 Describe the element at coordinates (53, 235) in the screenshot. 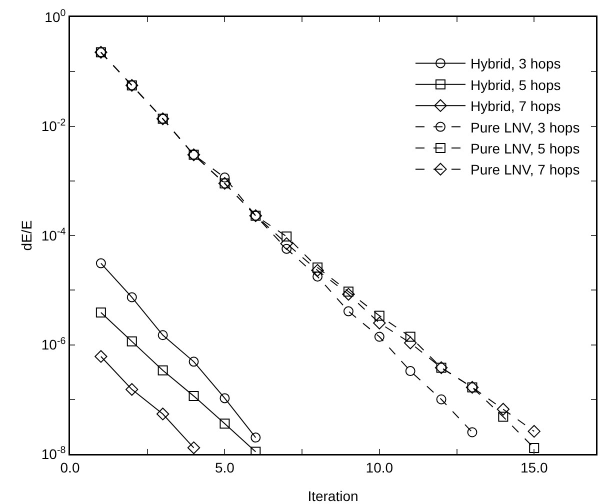

I see `y-tick-label: 10$^{-4}$` at that location.